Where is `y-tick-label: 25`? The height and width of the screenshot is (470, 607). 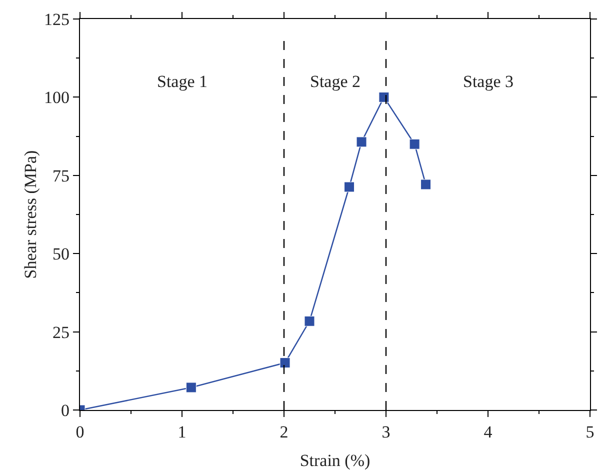 y-tick-label: 25 is located at coordinates (61, 332).